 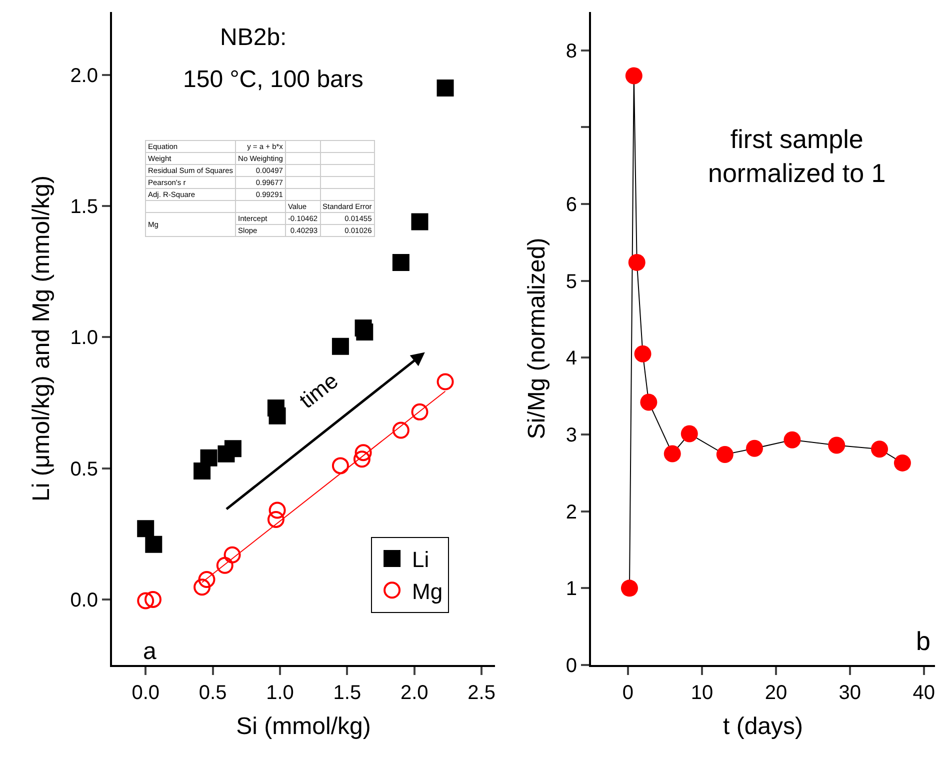 What do you see at coordinates (482, 693) in the screenshot?
I see `x-tick-label: 2.5` at bounding box center [482, 693].